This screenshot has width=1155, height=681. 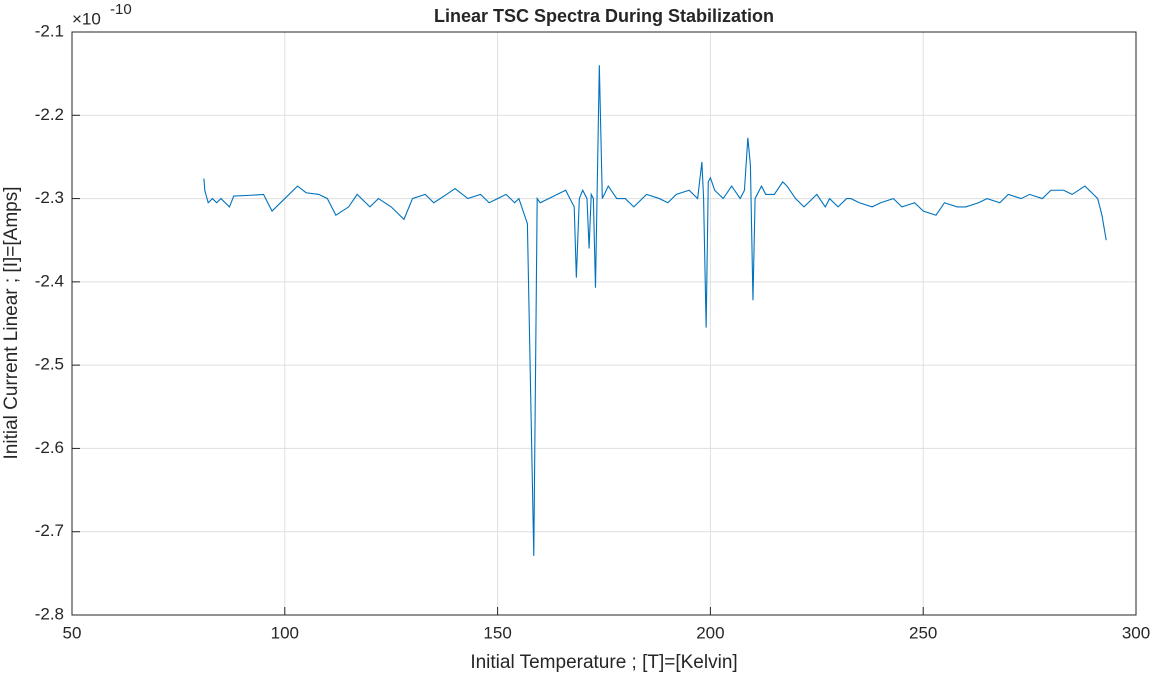 What do you see at coordinates (72, 632) in the screenshot?
I see `x-tick-label: 50` at bounding box center [72, 632].